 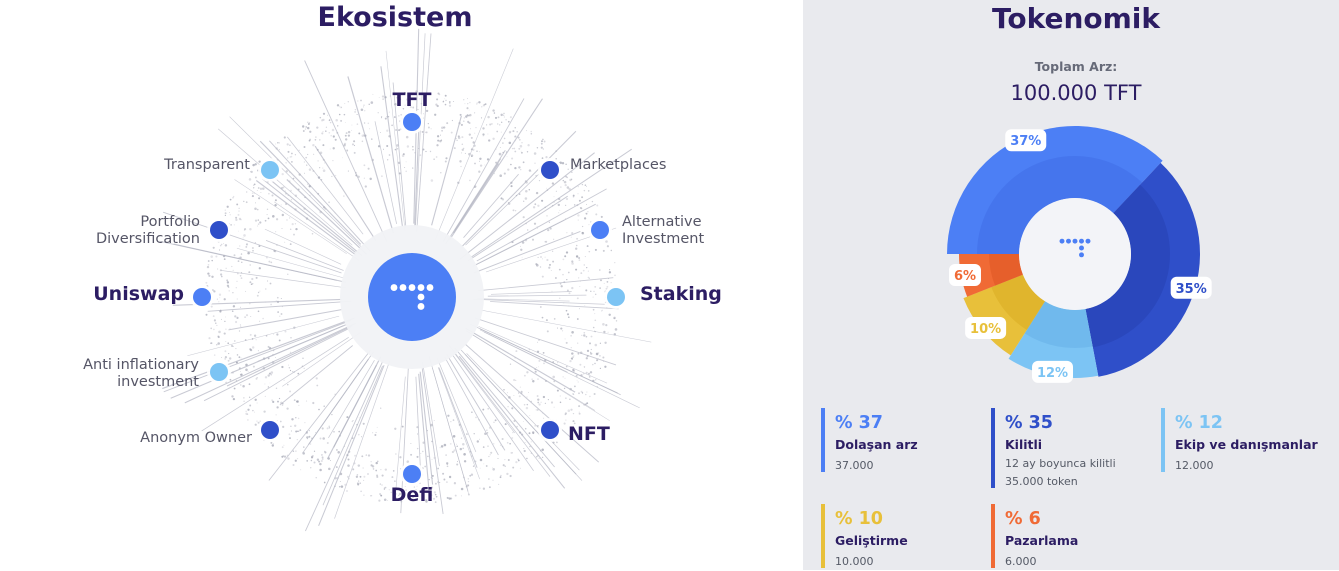 I want to click on ecosystem-node-label: Defi, so click(x=412, y=495).